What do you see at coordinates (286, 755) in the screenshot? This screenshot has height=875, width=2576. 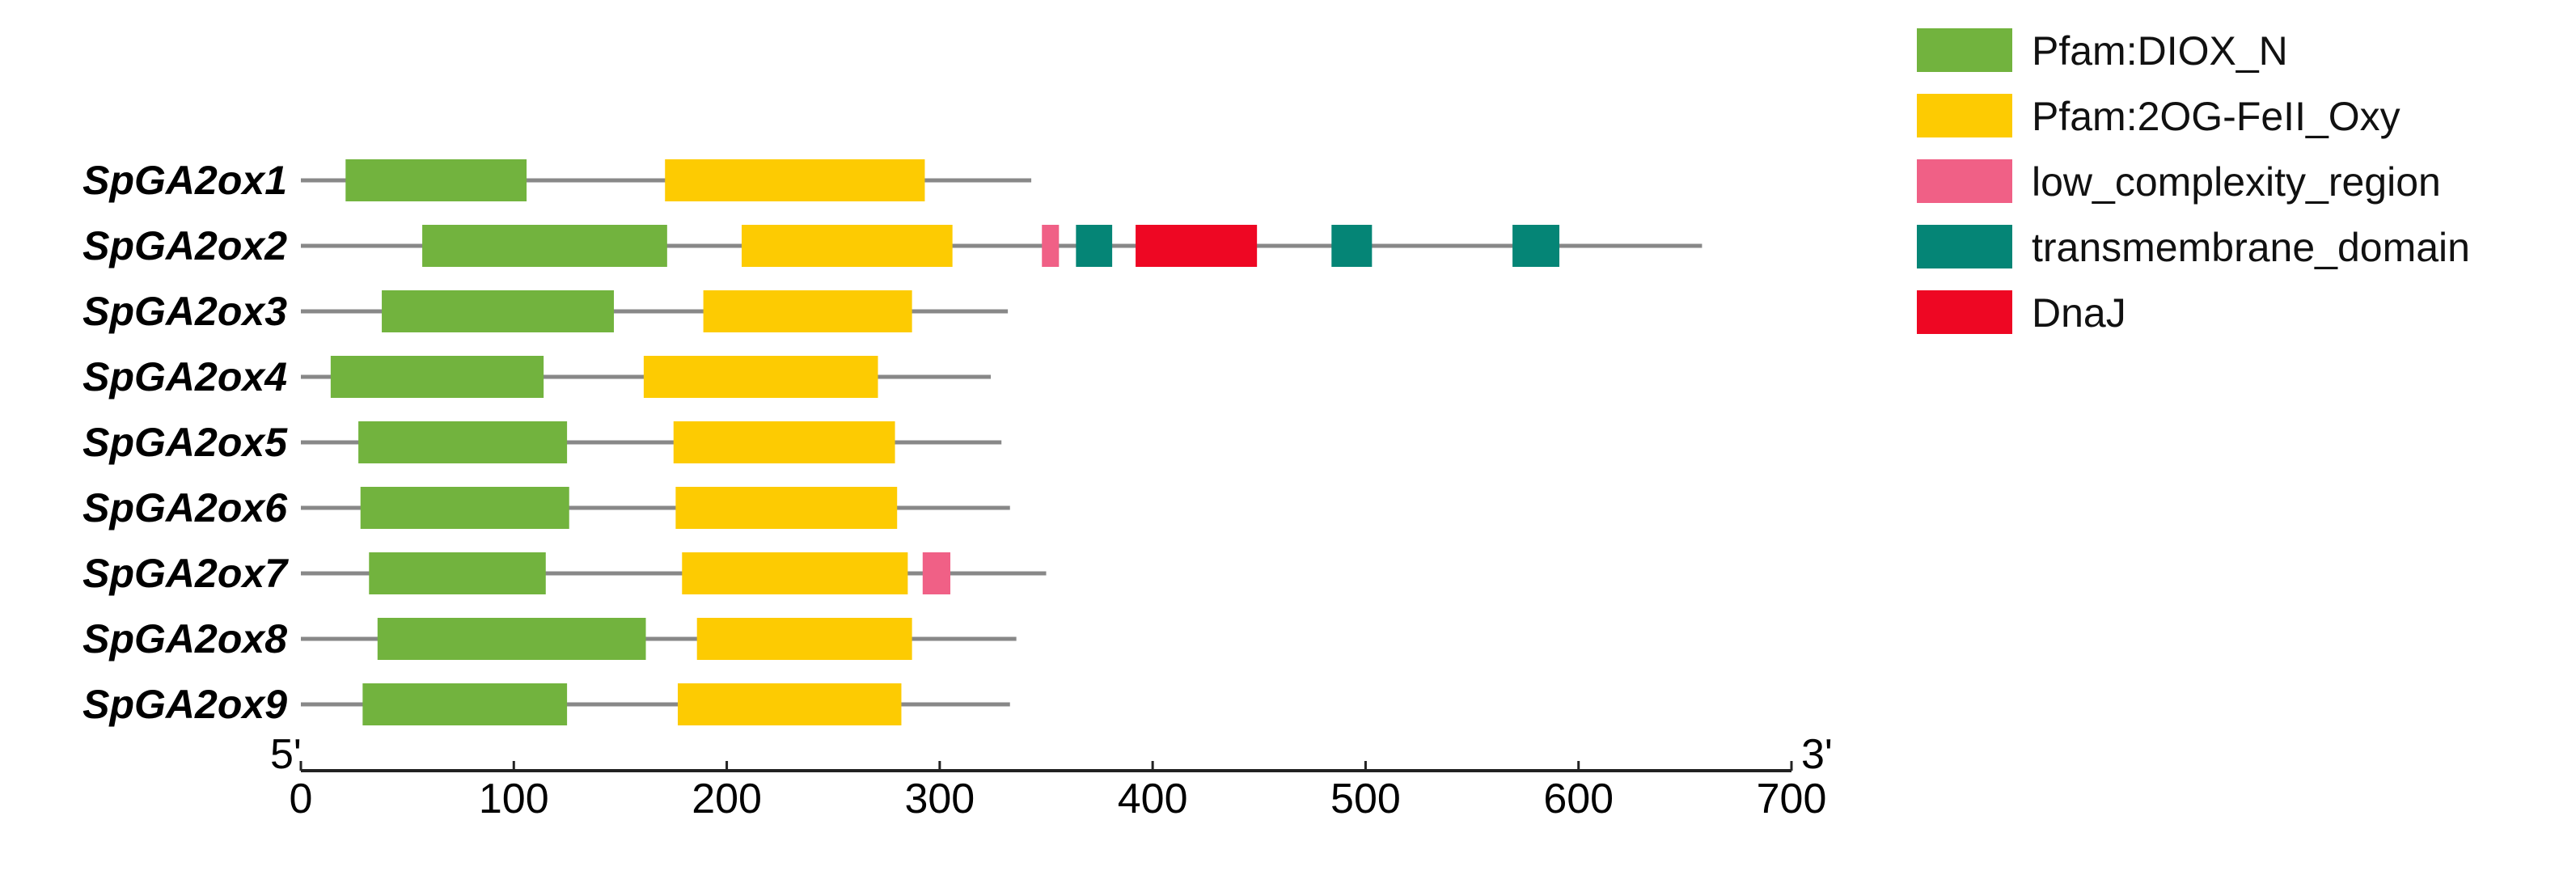 I see `five-prime-label: 5'` at bounding box center [286, 755].